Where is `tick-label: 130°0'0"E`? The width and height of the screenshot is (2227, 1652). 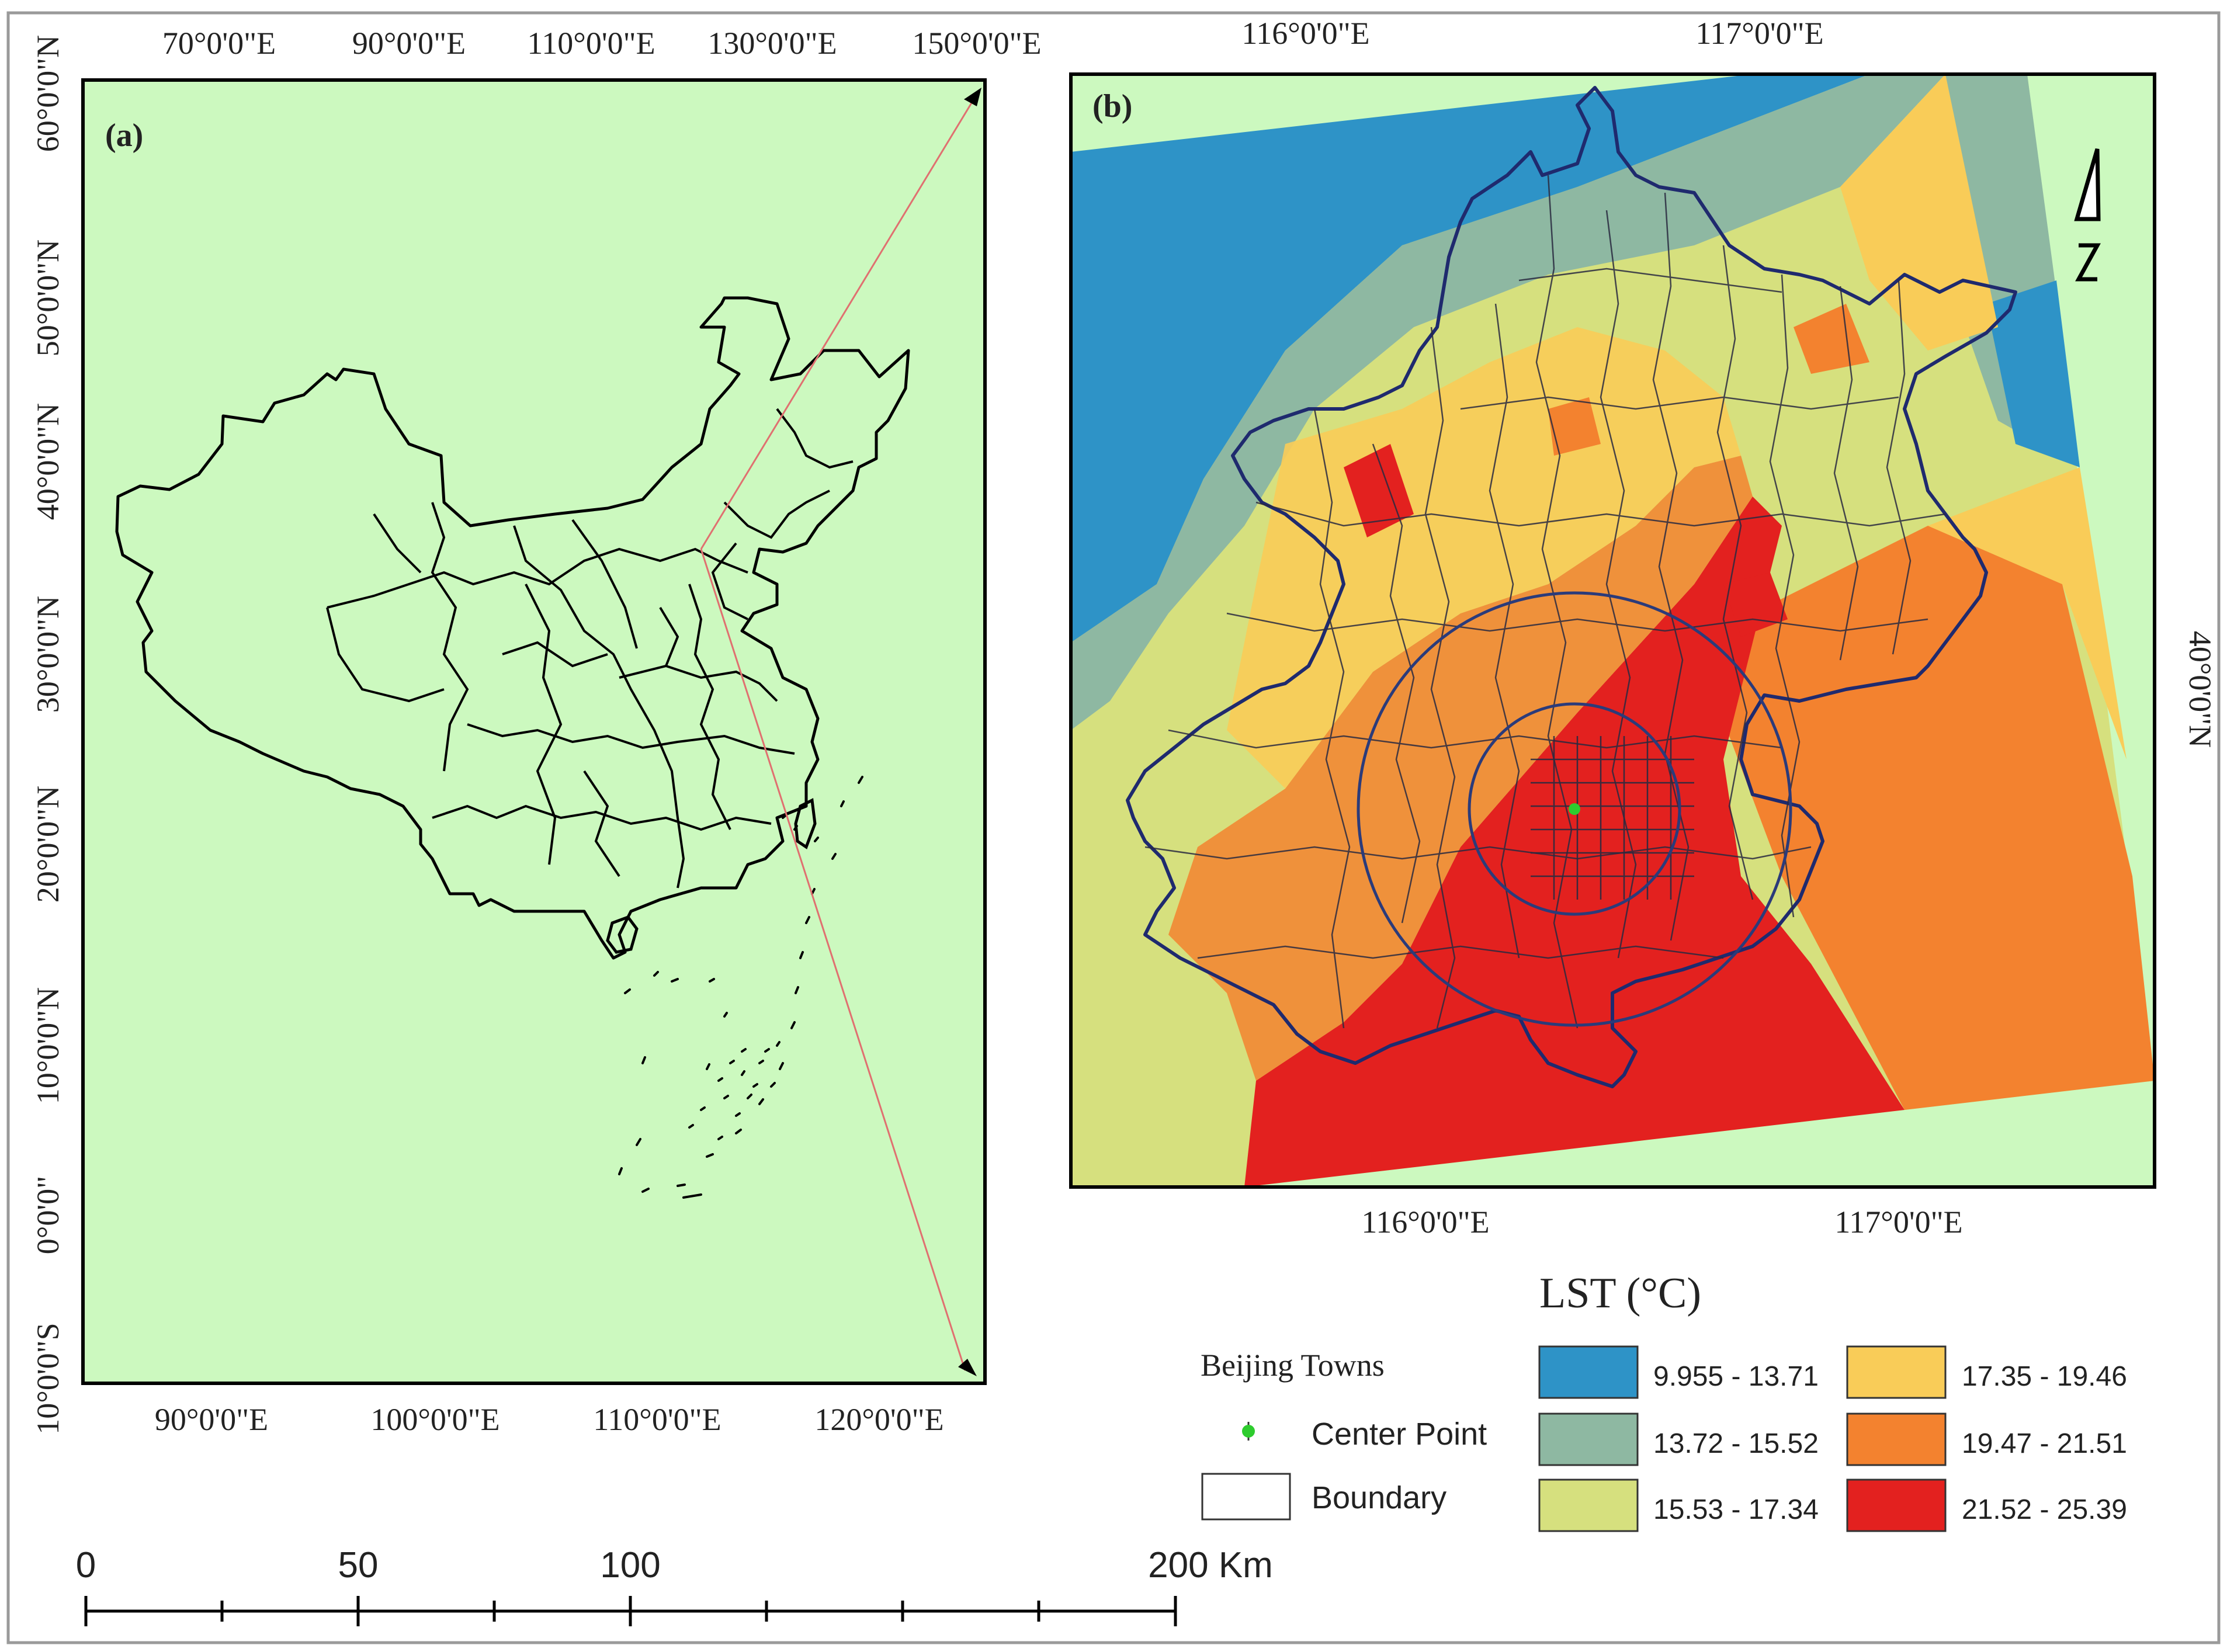 tick-label: 130°0'0"E is located at coordinates (772, 43).